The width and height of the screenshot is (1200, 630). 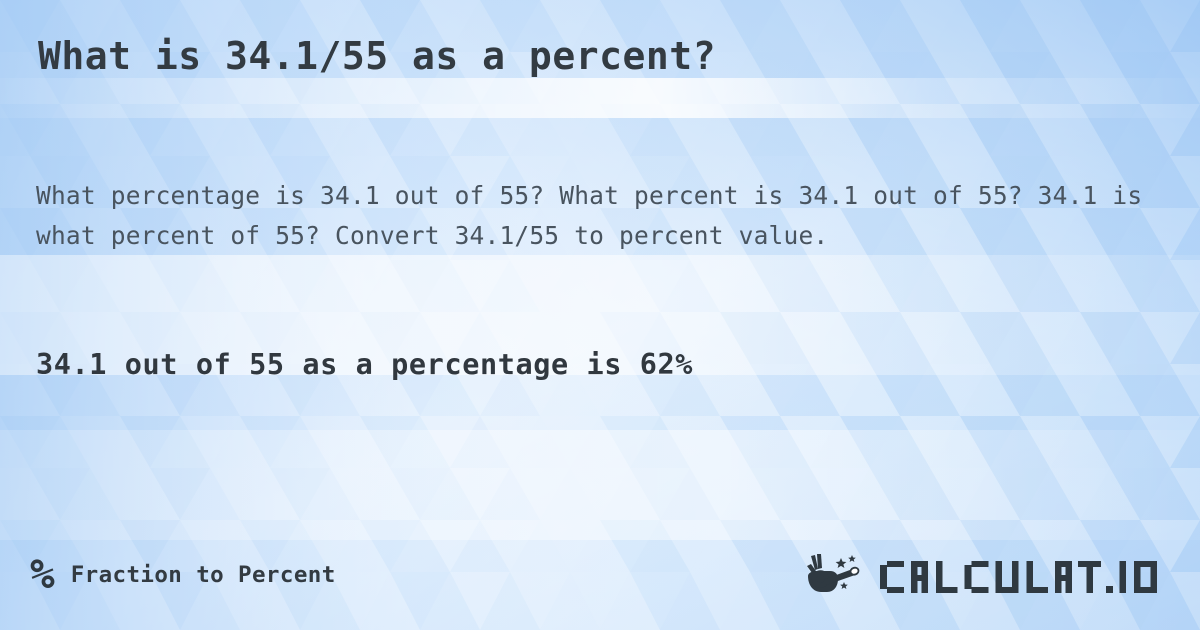 I want to click on page-title: What is 34.1/55 as a percent?, so click(x=377, y=56).